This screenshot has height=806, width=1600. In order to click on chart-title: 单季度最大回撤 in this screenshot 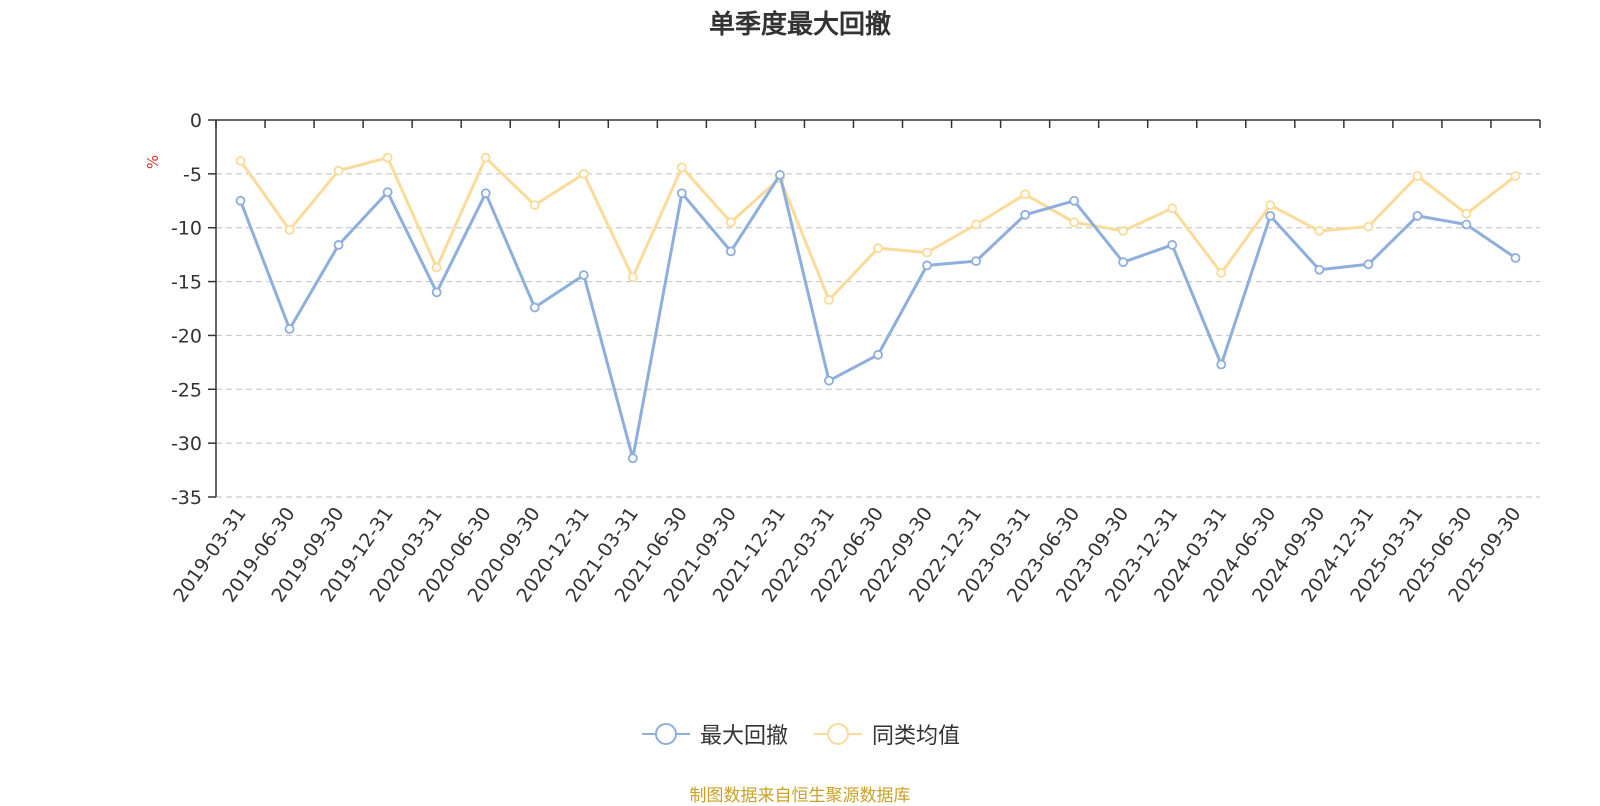, I will do `click(799, 25)`.